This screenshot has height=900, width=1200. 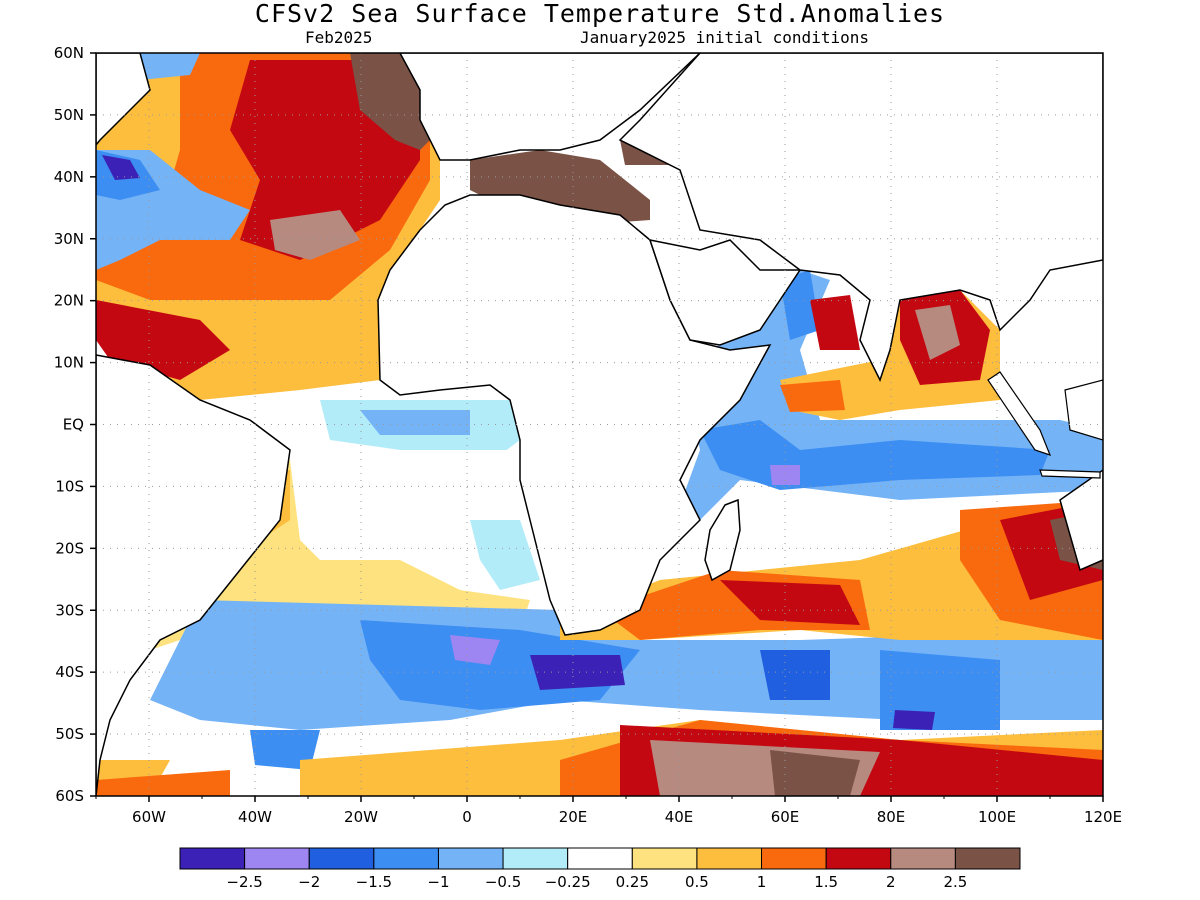 I want to click on europe-landmass, so click(x=550, y=107).